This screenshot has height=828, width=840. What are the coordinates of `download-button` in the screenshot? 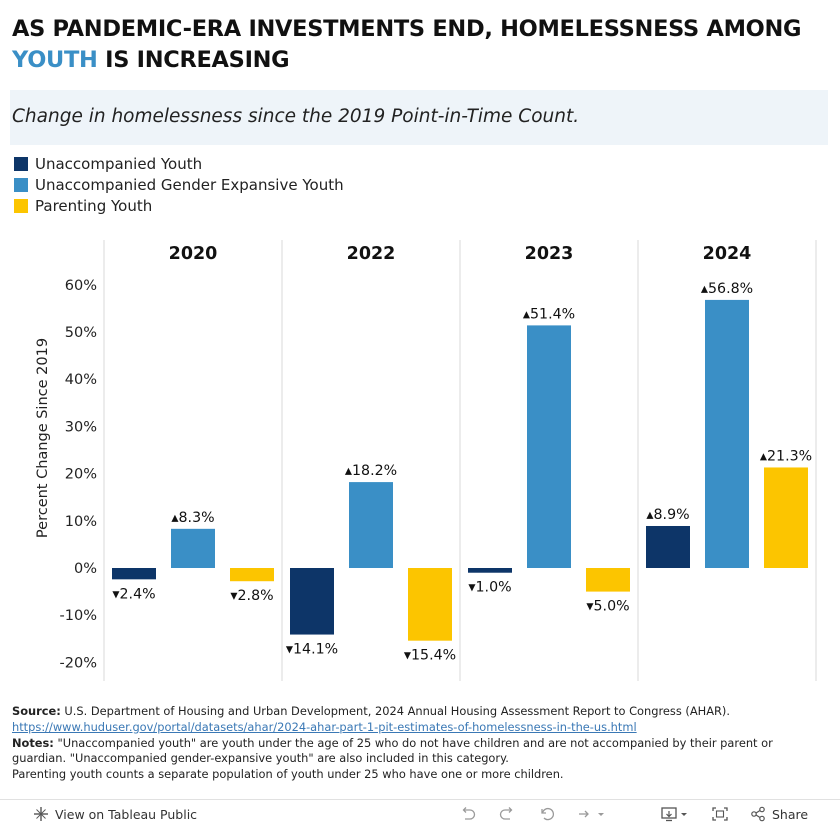 It's located at (675, 814).